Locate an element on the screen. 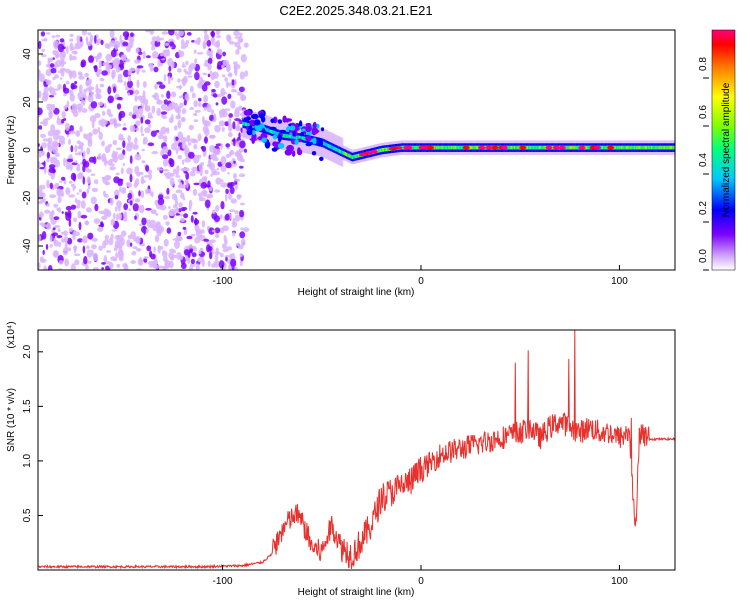 This screenshot has height=600, width=750. chart-title: C2E2.2025.348.03.21.E21 is located at coordinates (355, 10).